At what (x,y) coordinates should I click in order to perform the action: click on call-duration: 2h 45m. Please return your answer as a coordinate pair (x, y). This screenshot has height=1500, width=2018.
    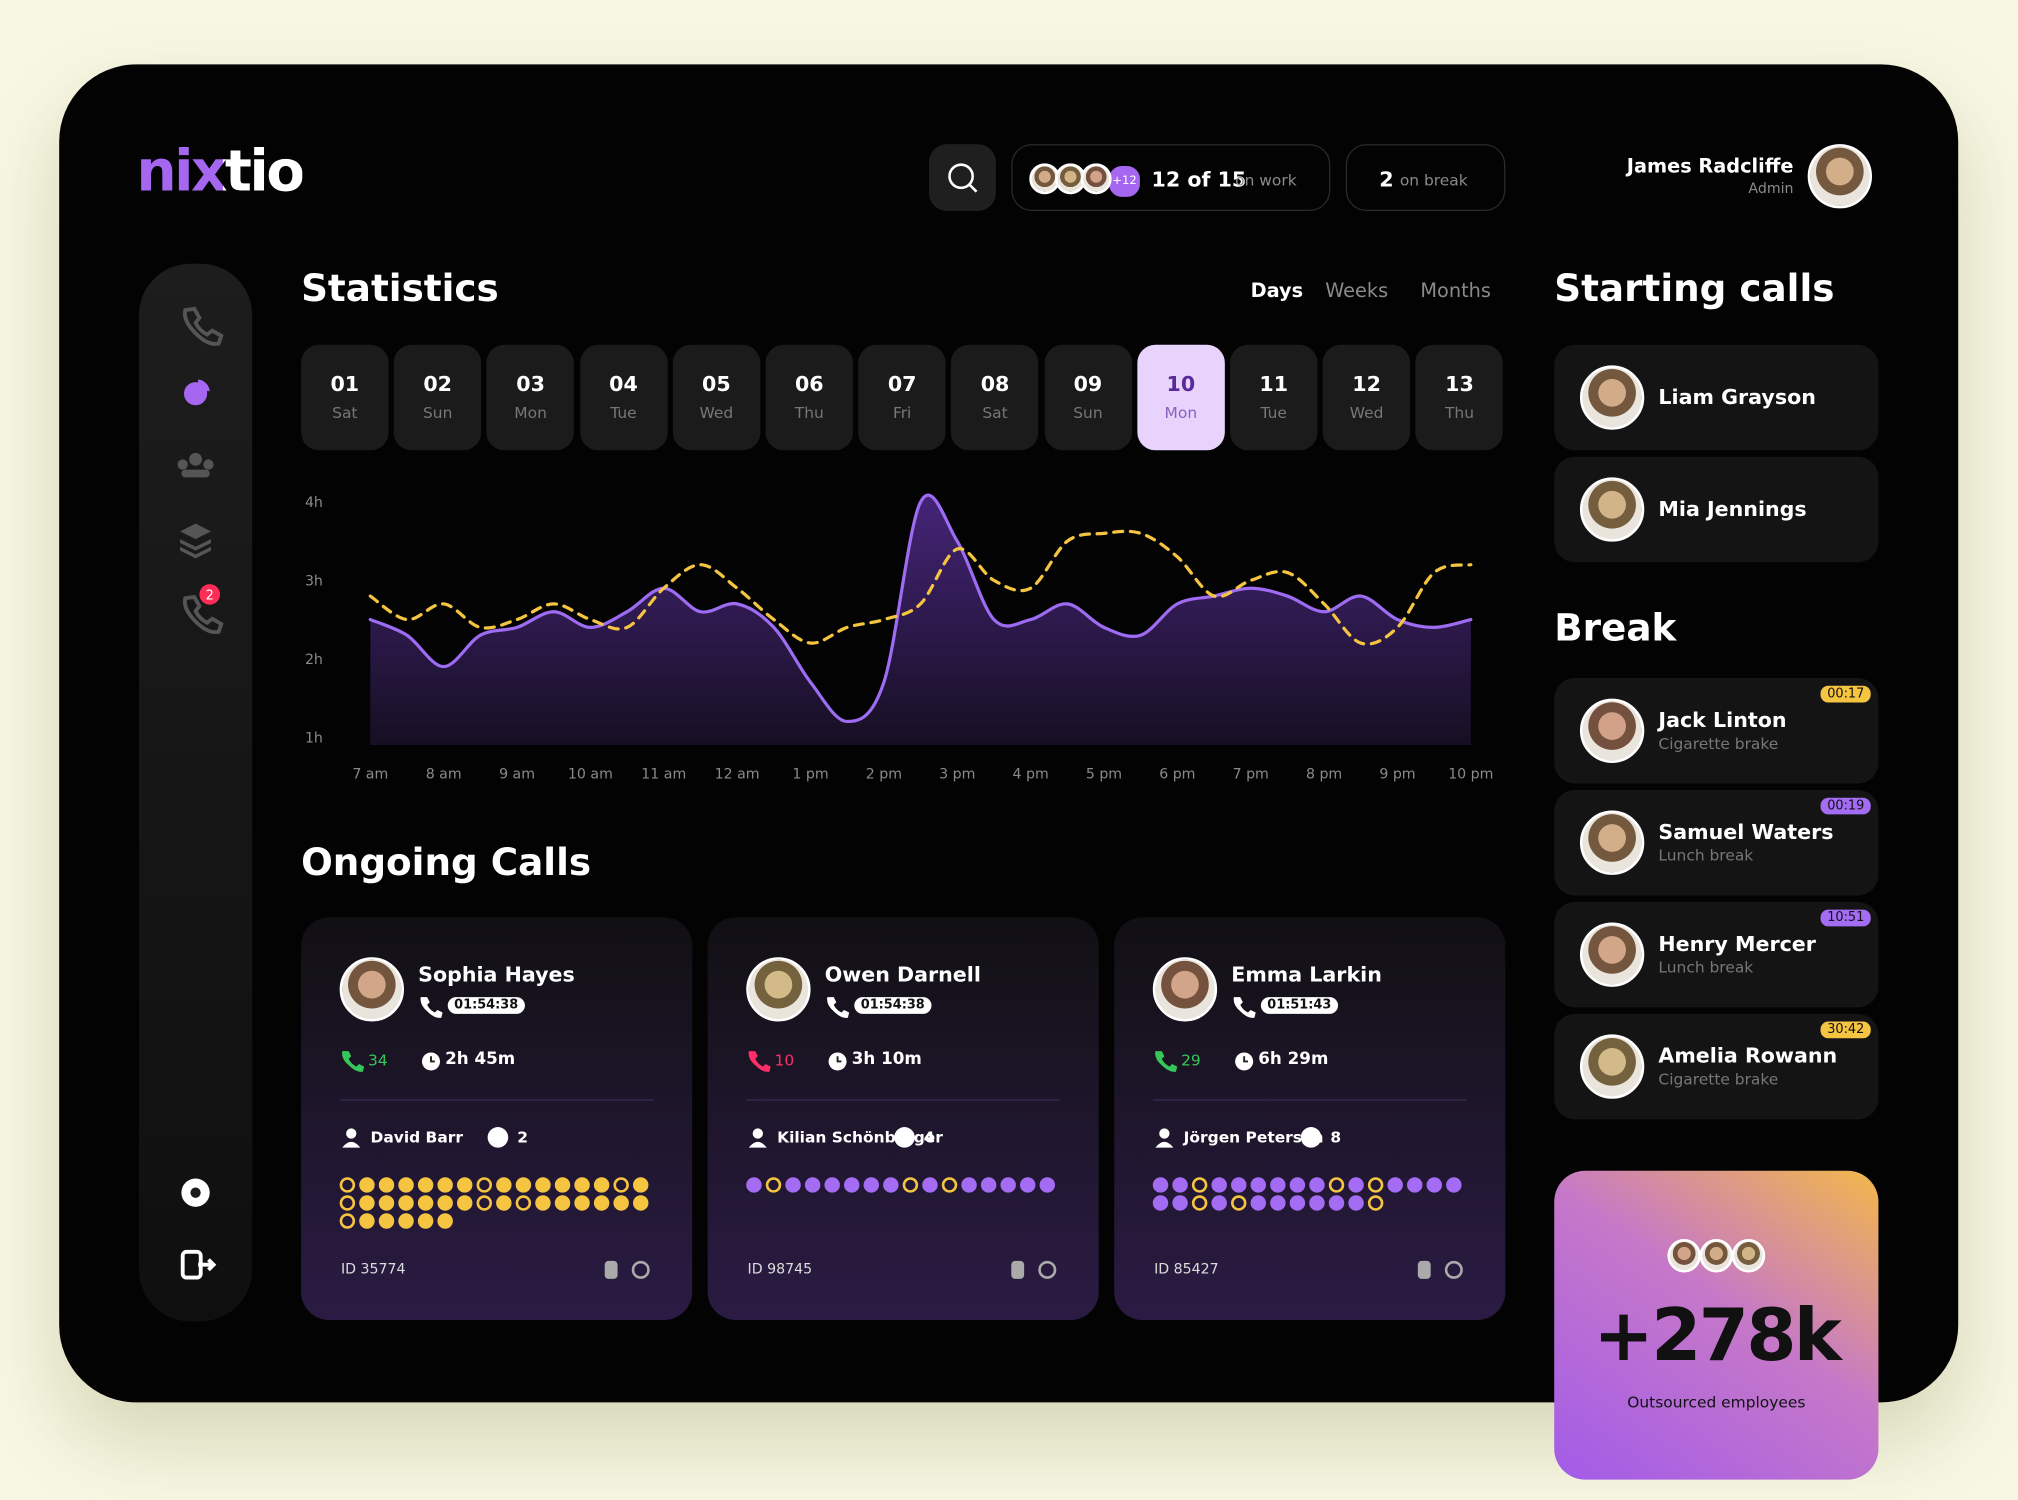
    Looking at the image, I should click on (480, 1059).